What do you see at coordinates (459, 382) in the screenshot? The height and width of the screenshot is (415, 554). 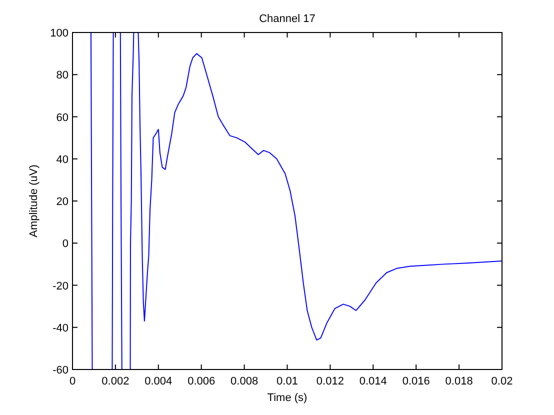 I see `x-tick-label: 0.018` at bounding box center [459, 382].